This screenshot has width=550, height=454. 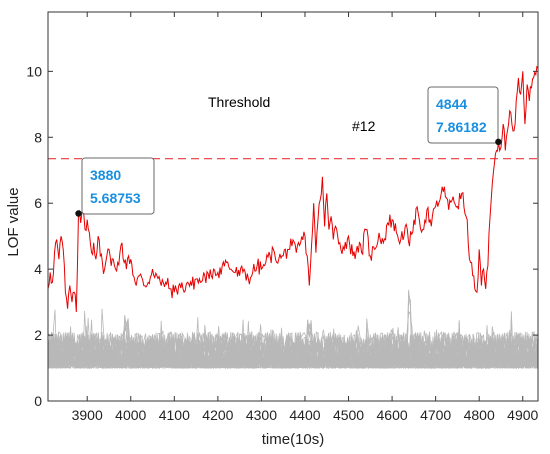 I want to click on x-tick-label: 4400, so click(x=304, y=415).